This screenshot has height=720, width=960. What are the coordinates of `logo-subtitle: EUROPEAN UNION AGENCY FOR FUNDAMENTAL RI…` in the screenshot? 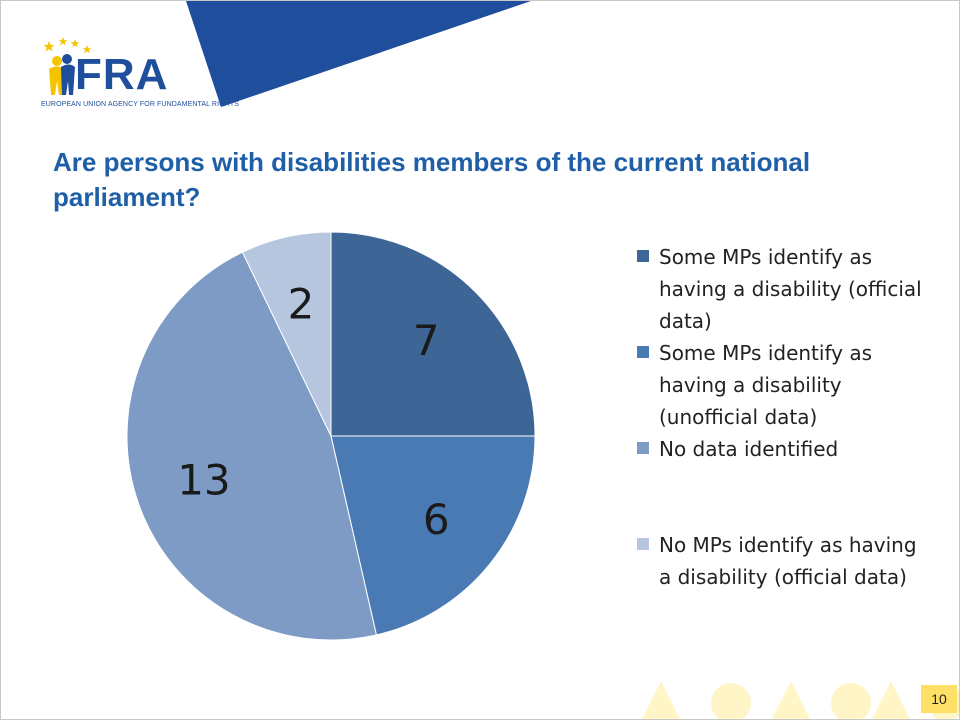 It's located at (140, 104).